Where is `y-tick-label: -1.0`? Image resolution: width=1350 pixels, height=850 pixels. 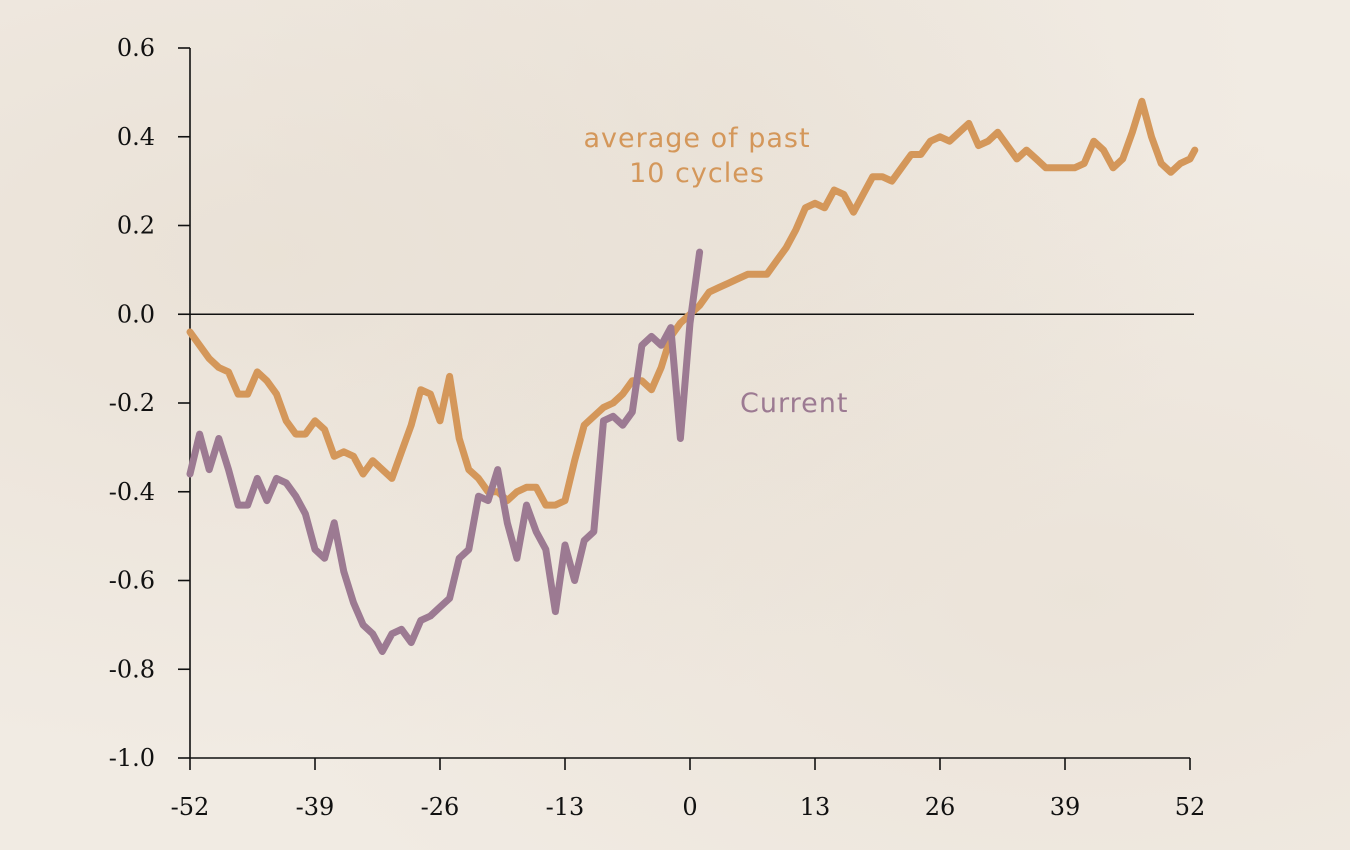 y-tick-label: -1.0 is located at coordinates (132, 758).